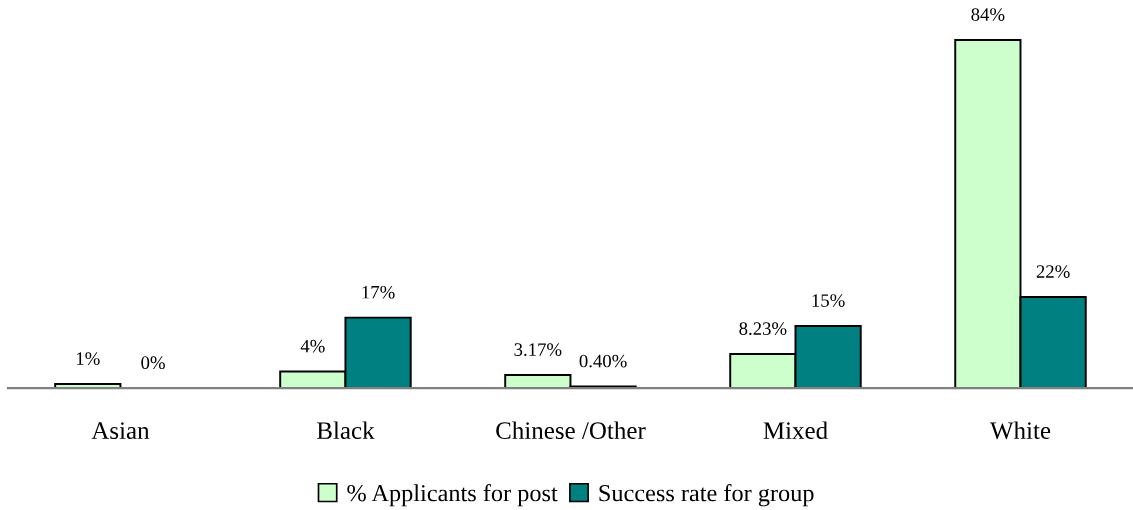  Describe the element at coordinates (795, 430) in the screenshot. I see `x-tick-label: Mixed` at that location.